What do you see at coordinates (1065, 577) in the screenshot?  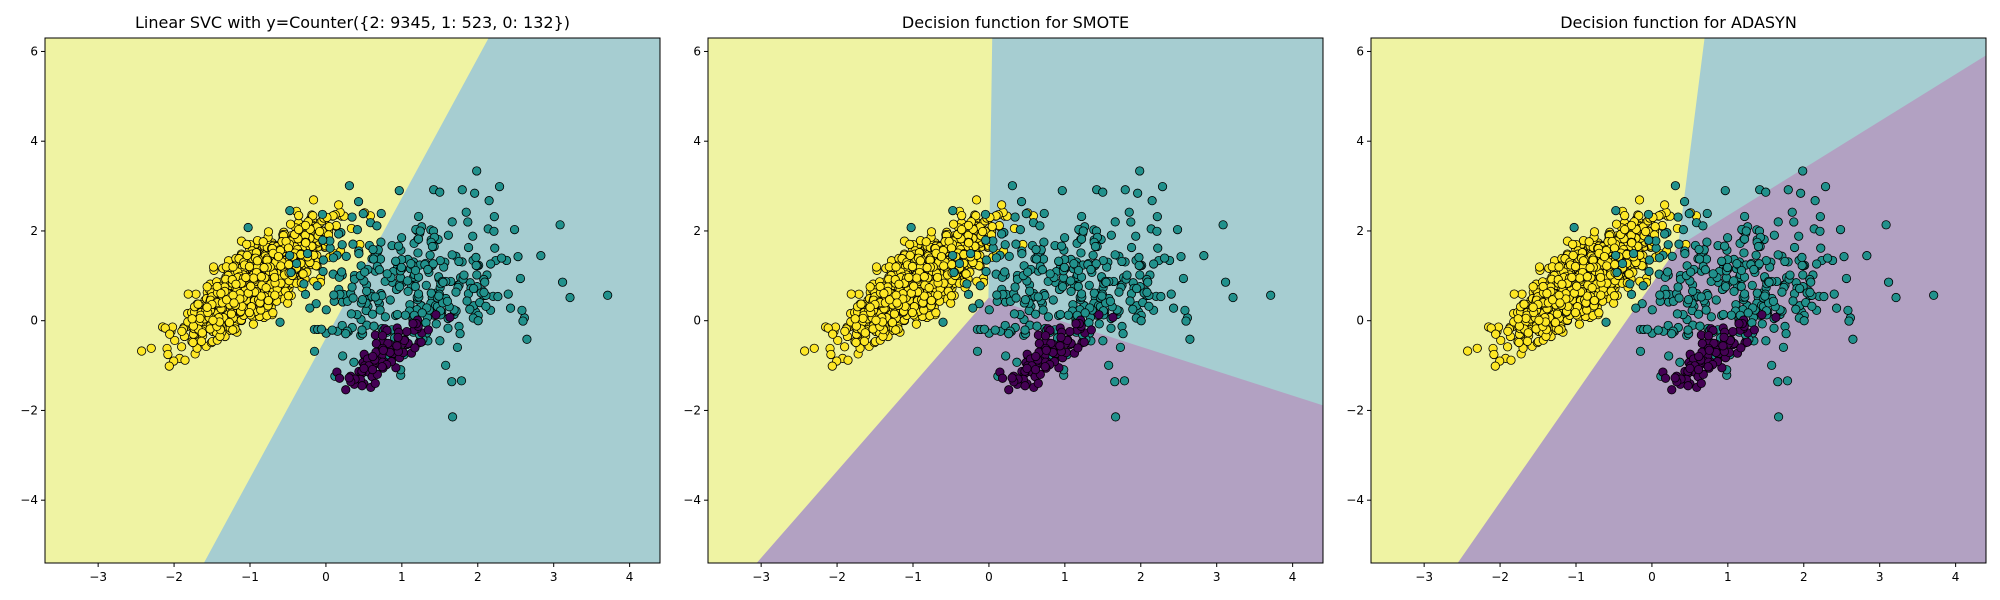 I see `x-tick-label: 1` at bounding box center [1065, 577].